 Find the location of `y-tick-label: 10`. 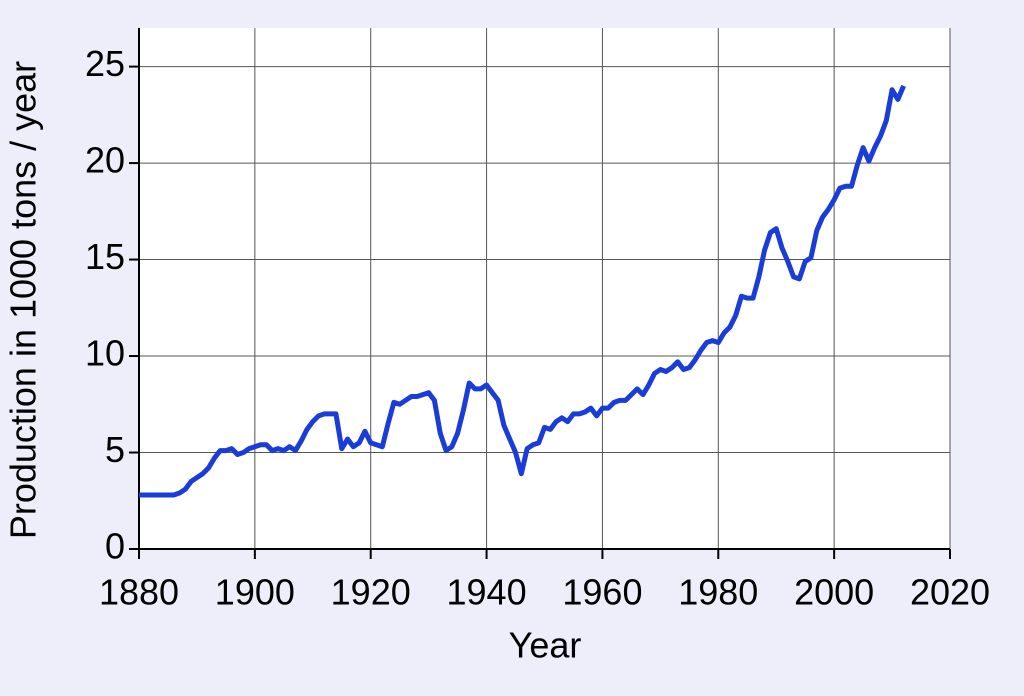

y-tick-label: 10 is located at coordinates (105, 353).